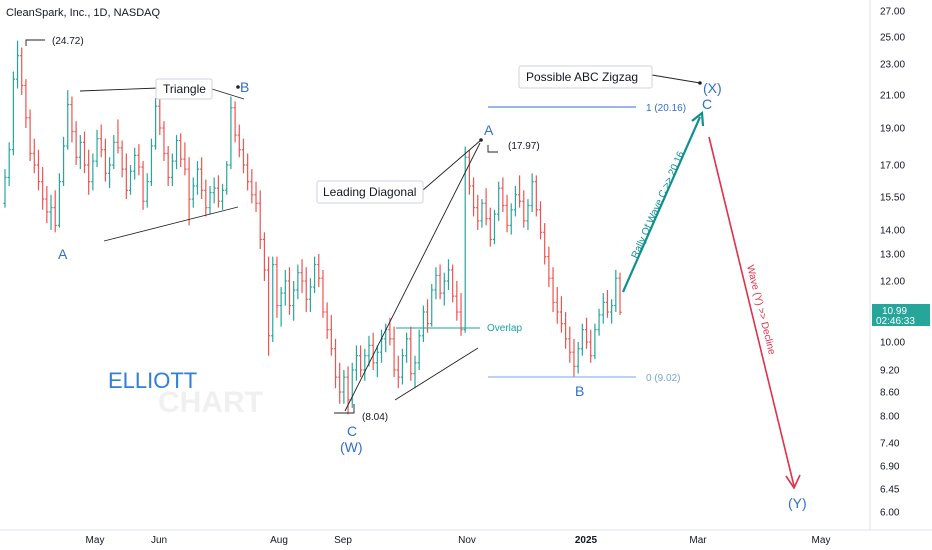  What do you see at coordinates (698, 540) in the screenshot?
I see `time-tick-label: Mar` at bounding box center [698, 540].